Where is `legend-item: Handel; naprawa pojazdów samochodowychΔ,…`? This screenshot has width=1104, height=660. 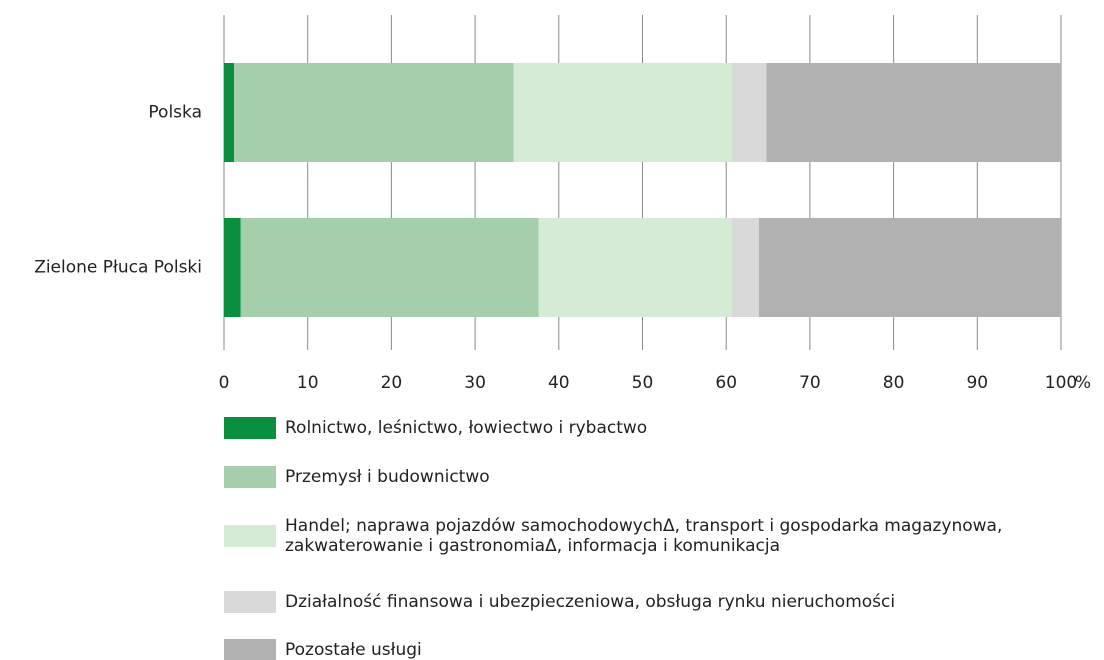 legend-item: Handel; naprawa pojazdów samochodowychΔ,… is located at coordinates (634, 536).